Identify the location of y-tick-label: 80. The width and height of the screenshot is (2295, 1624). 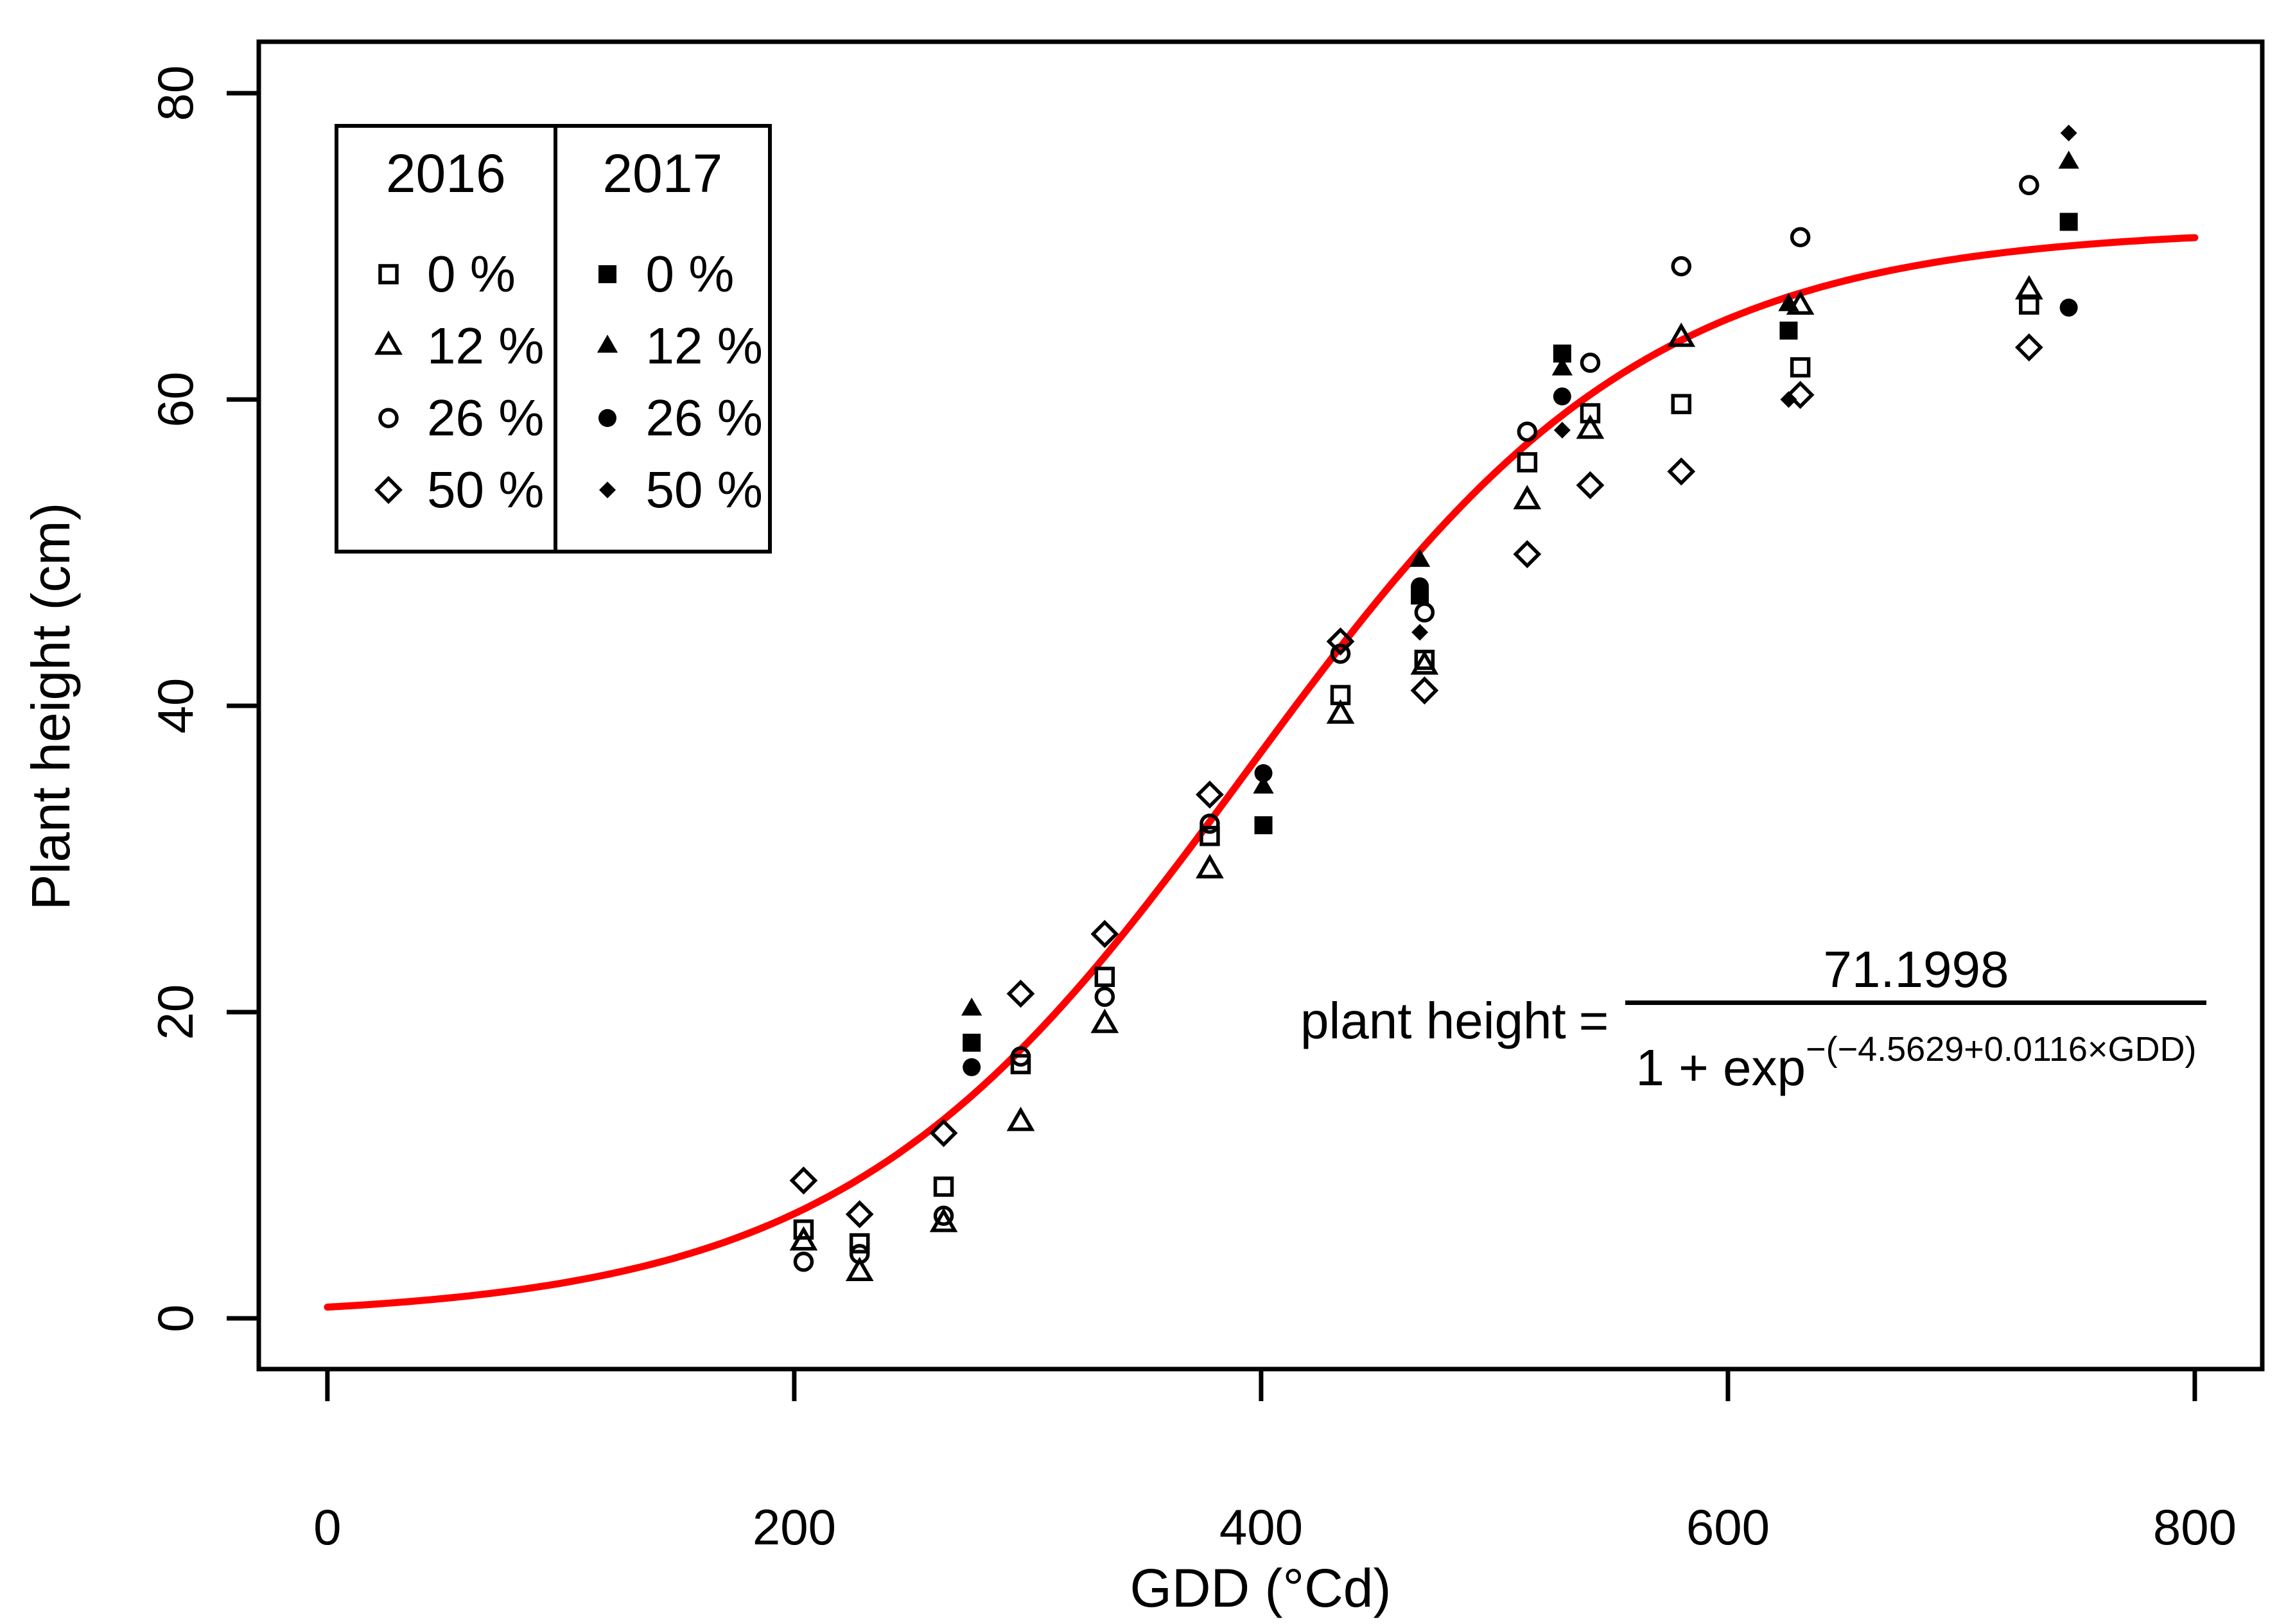
(175, 93).